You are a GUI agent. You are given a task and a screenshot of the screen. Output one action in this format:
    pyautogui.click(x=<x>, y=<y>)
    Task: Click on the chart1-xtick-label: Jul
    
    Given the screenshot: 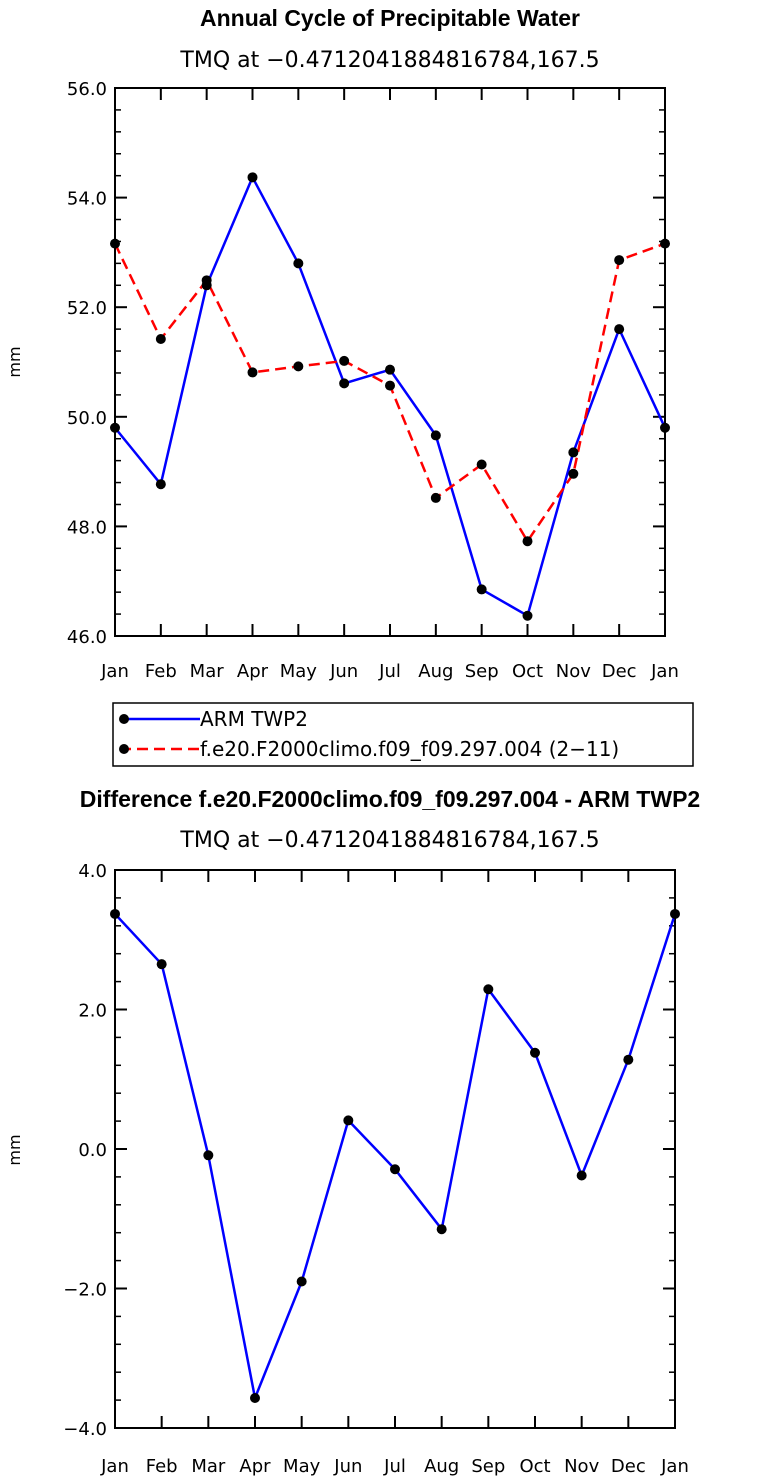 What is the action you would take?
    pyautogui.click(x=389, y=671)
    